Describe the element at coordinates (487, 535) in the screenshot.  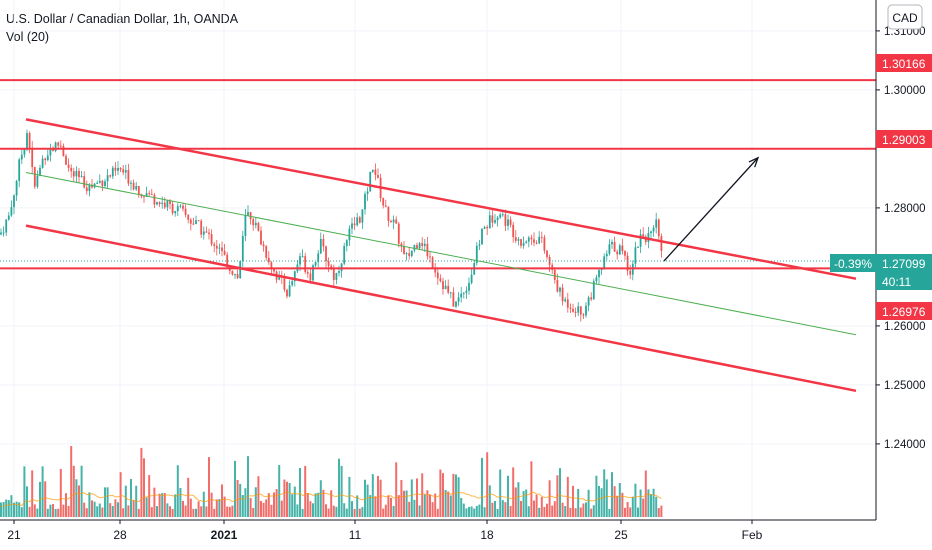
I see `time-tick-label: 18` at that location.